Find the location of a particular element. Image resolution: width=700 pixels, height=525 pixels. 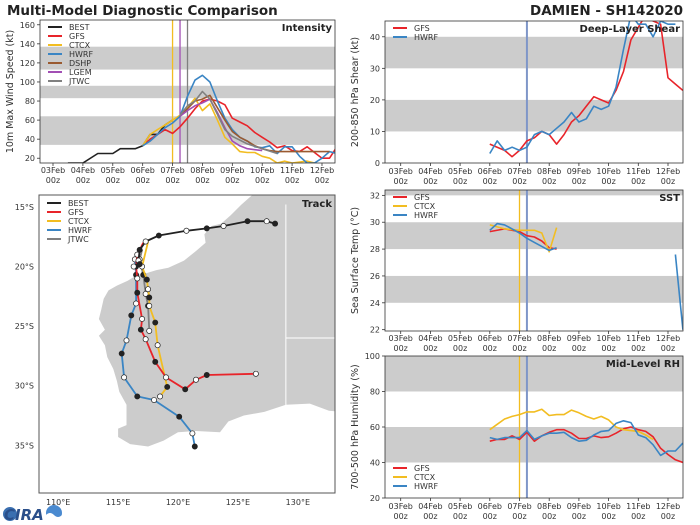

storm-name: DAMIEN - SH142020 is located at coordinates (606, 11).